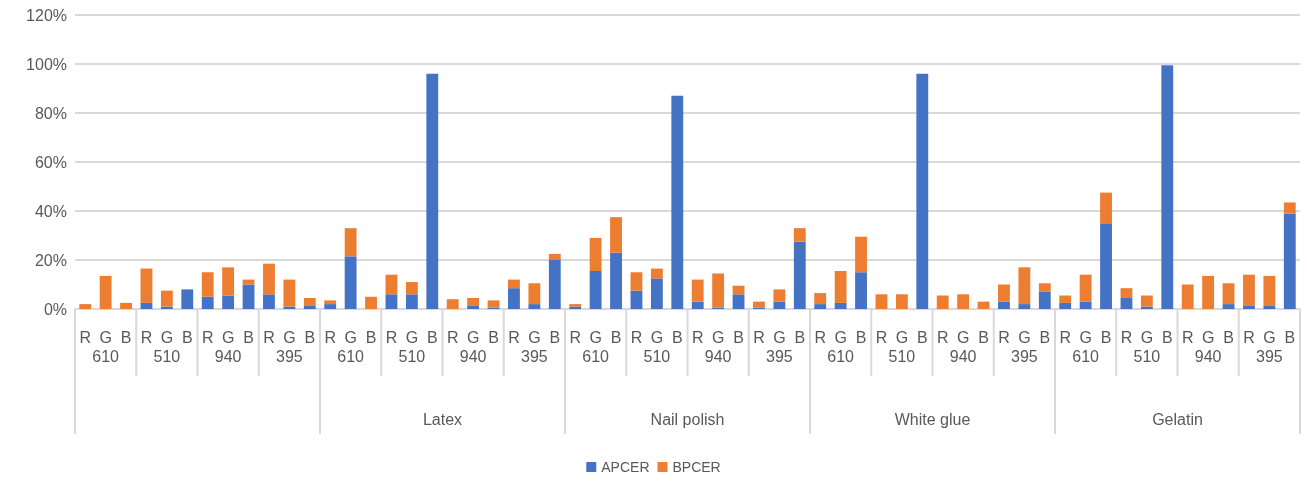  Describe the element at coordinates (55, 309) in the screenshot. I see `y-tick-label: 0%` at that location.